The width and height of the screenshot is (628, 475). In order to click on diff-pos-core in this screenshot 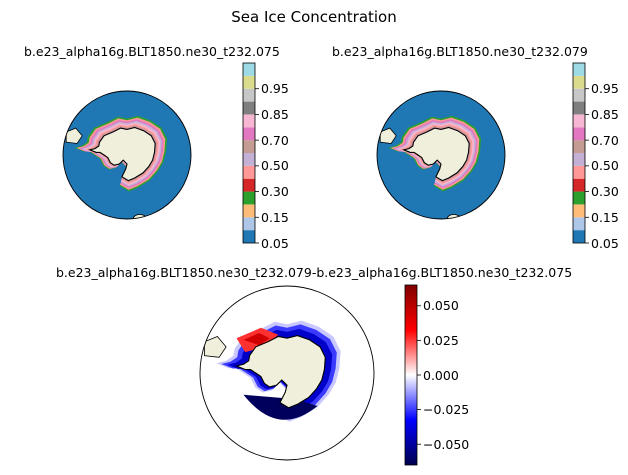, I will do `click(256, 339)`.